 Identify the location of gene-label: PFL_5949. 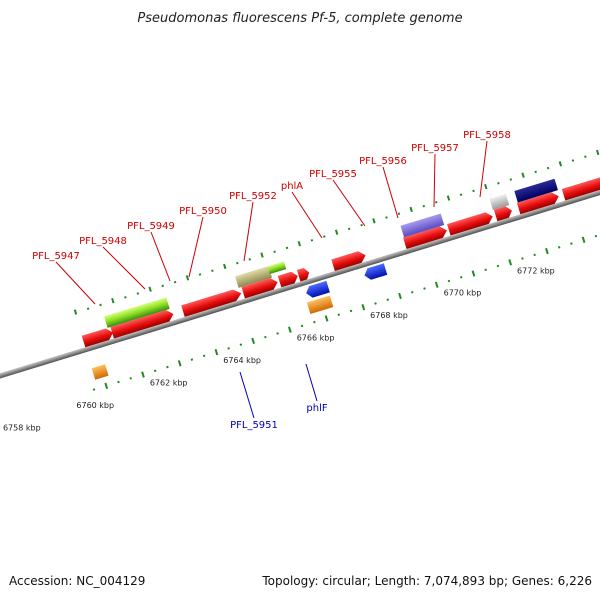
(151, 226).